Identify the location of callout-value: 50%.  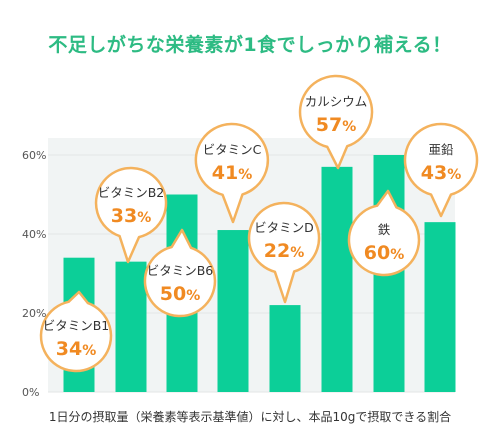
(180, 294).